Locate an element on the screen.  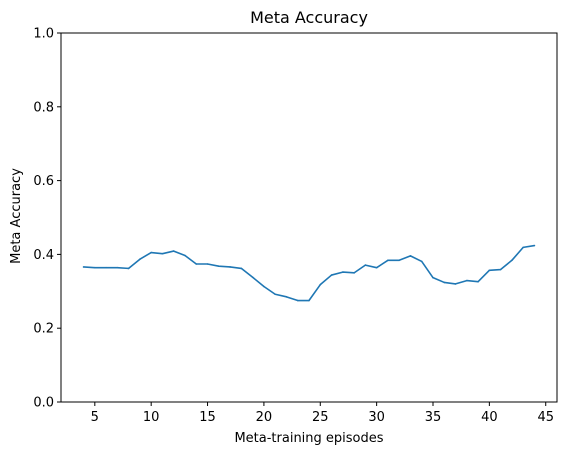
y-tick-label: 1.0 is located at coordinates (43, 34).